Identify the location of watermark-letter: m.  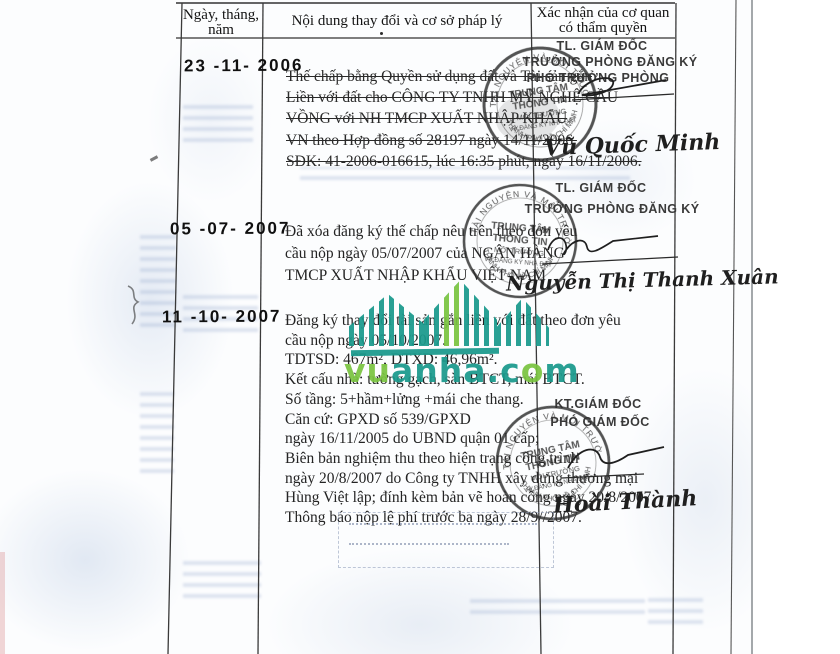
(562, 370).